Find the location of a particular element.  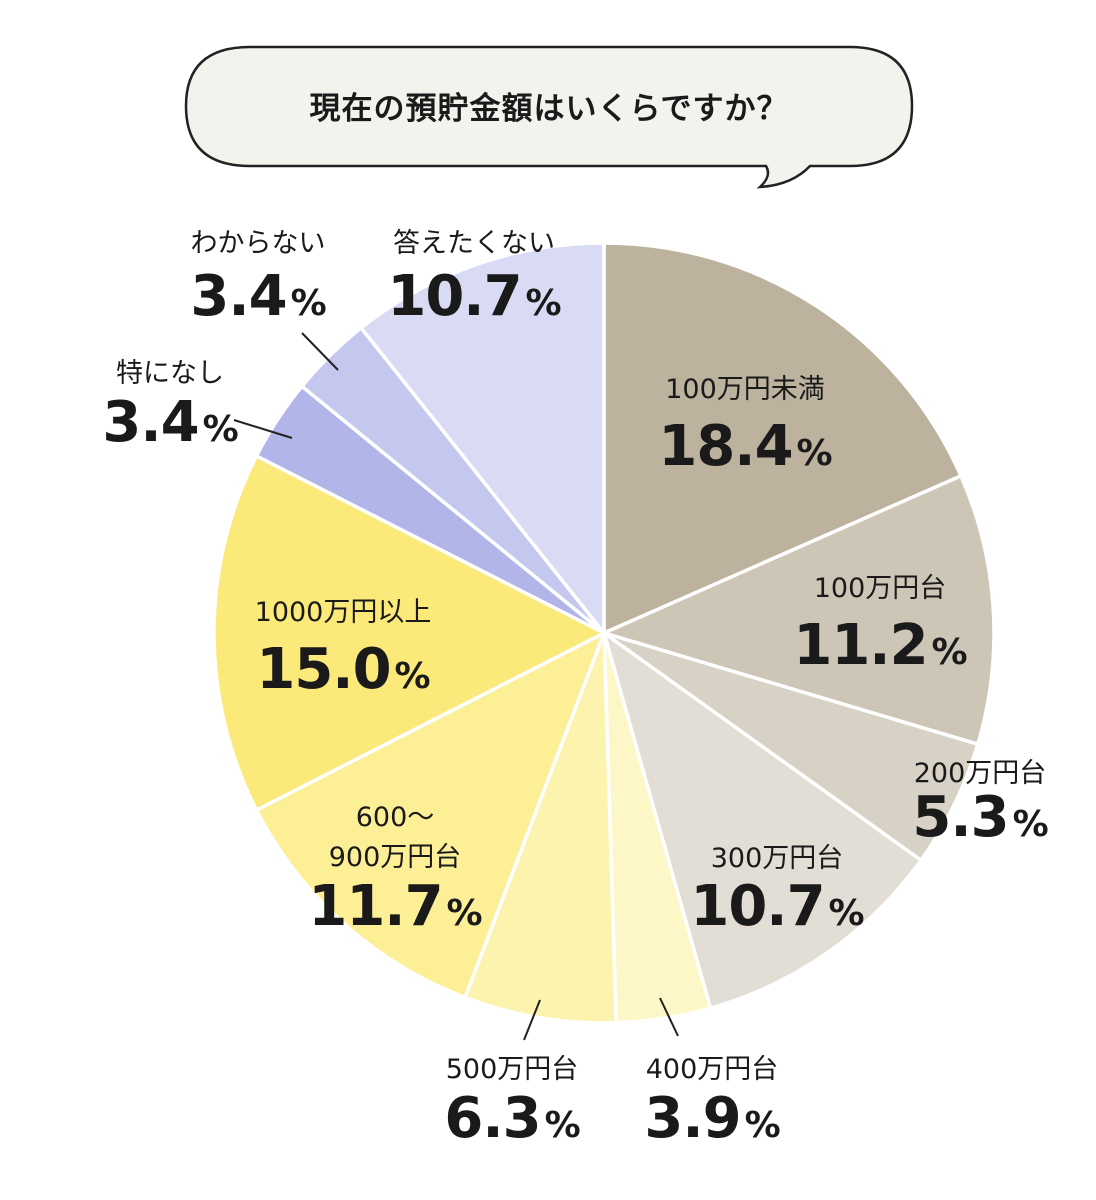

title-bubble: 現在の預貯金額はいくらですか？ is located at coordinates (549, 117).